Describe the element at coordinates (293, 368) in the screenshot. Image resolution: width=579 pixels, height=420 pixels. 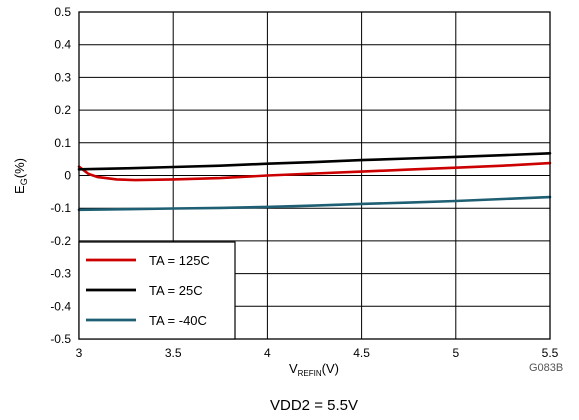
I see `x-axis-label-main: V` at that location.